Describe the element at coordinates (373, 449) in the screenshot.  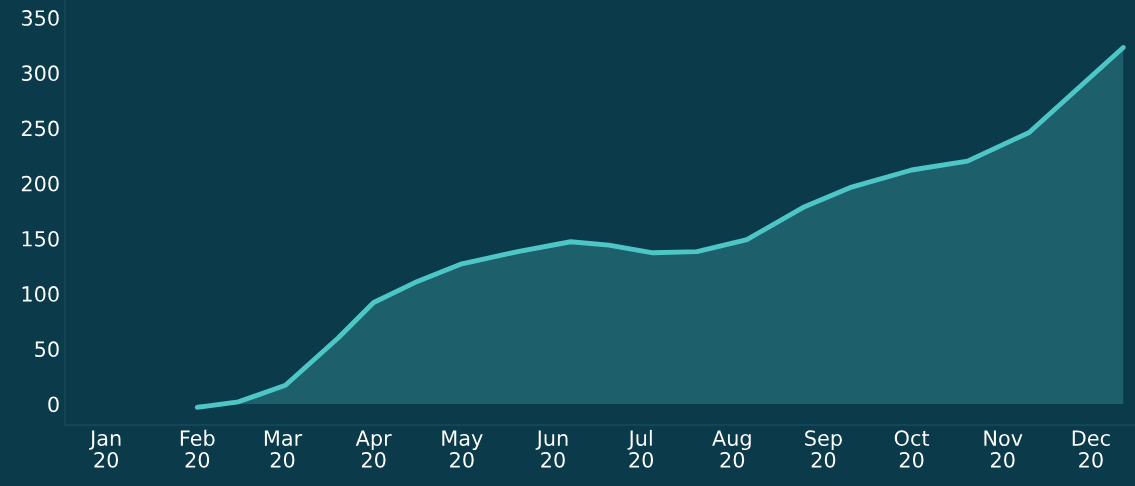
I see `x-tick-label: Apr 20` at that location.